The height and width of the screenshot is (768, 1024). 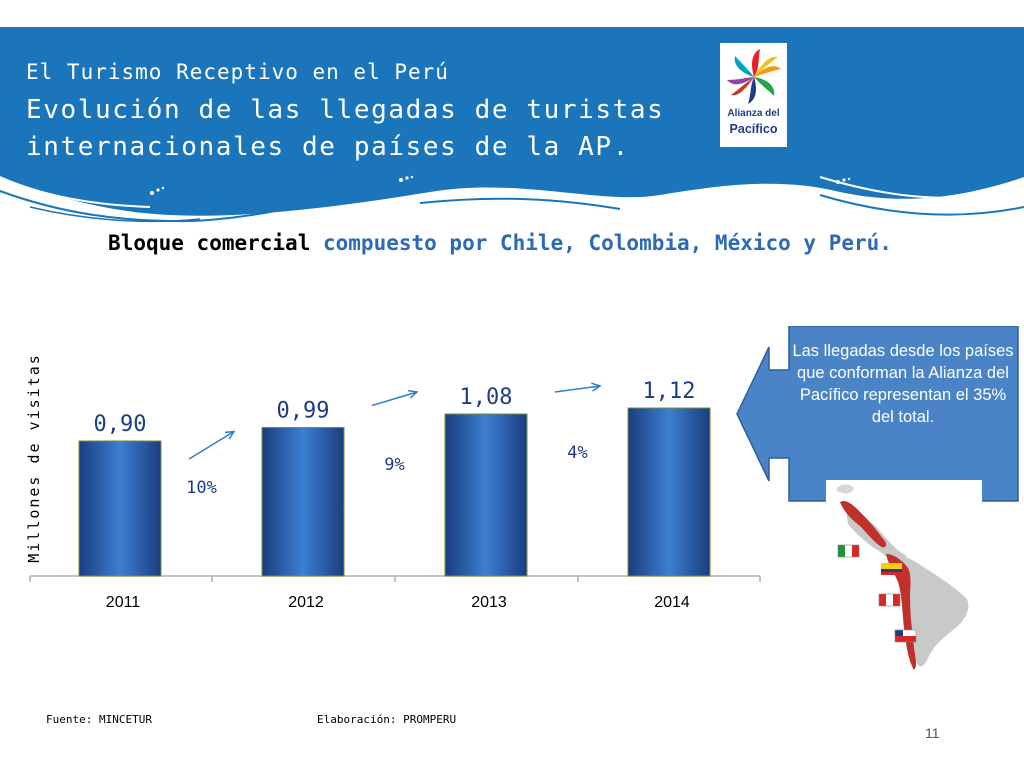 I want to click on footer-source: Fuente: MINCETUR, so click(x=99, y=719).